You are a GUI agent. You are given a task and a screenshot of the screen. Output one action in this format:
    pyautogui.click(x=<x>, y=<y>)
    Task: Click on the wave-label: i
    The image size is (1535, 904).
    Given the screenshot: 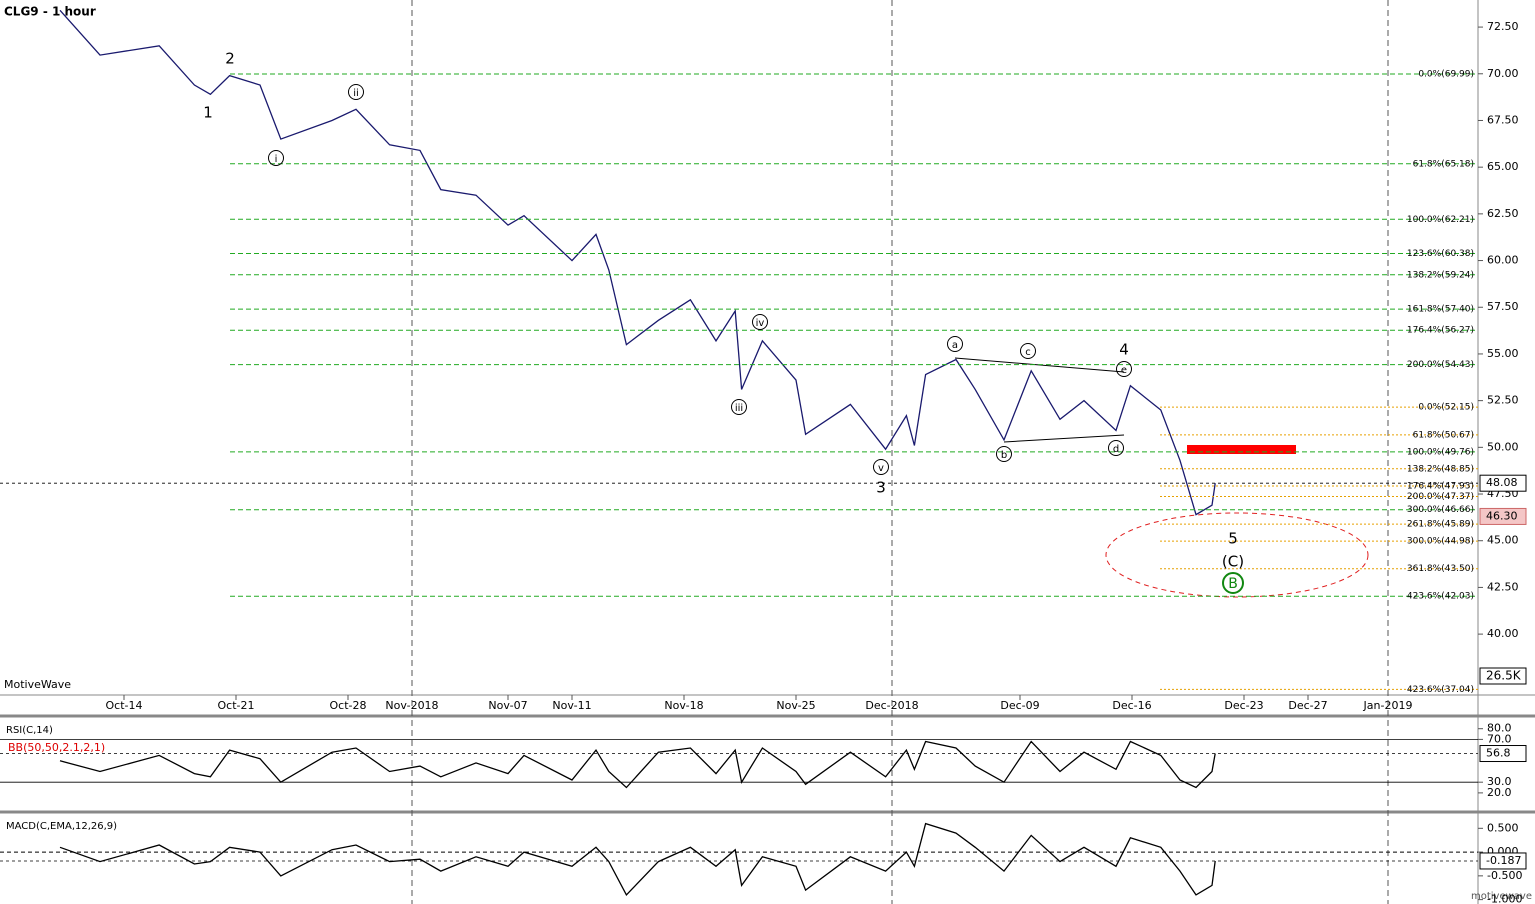 What is the action you would take?
    pyautogui.click(x=276, y=159)
    